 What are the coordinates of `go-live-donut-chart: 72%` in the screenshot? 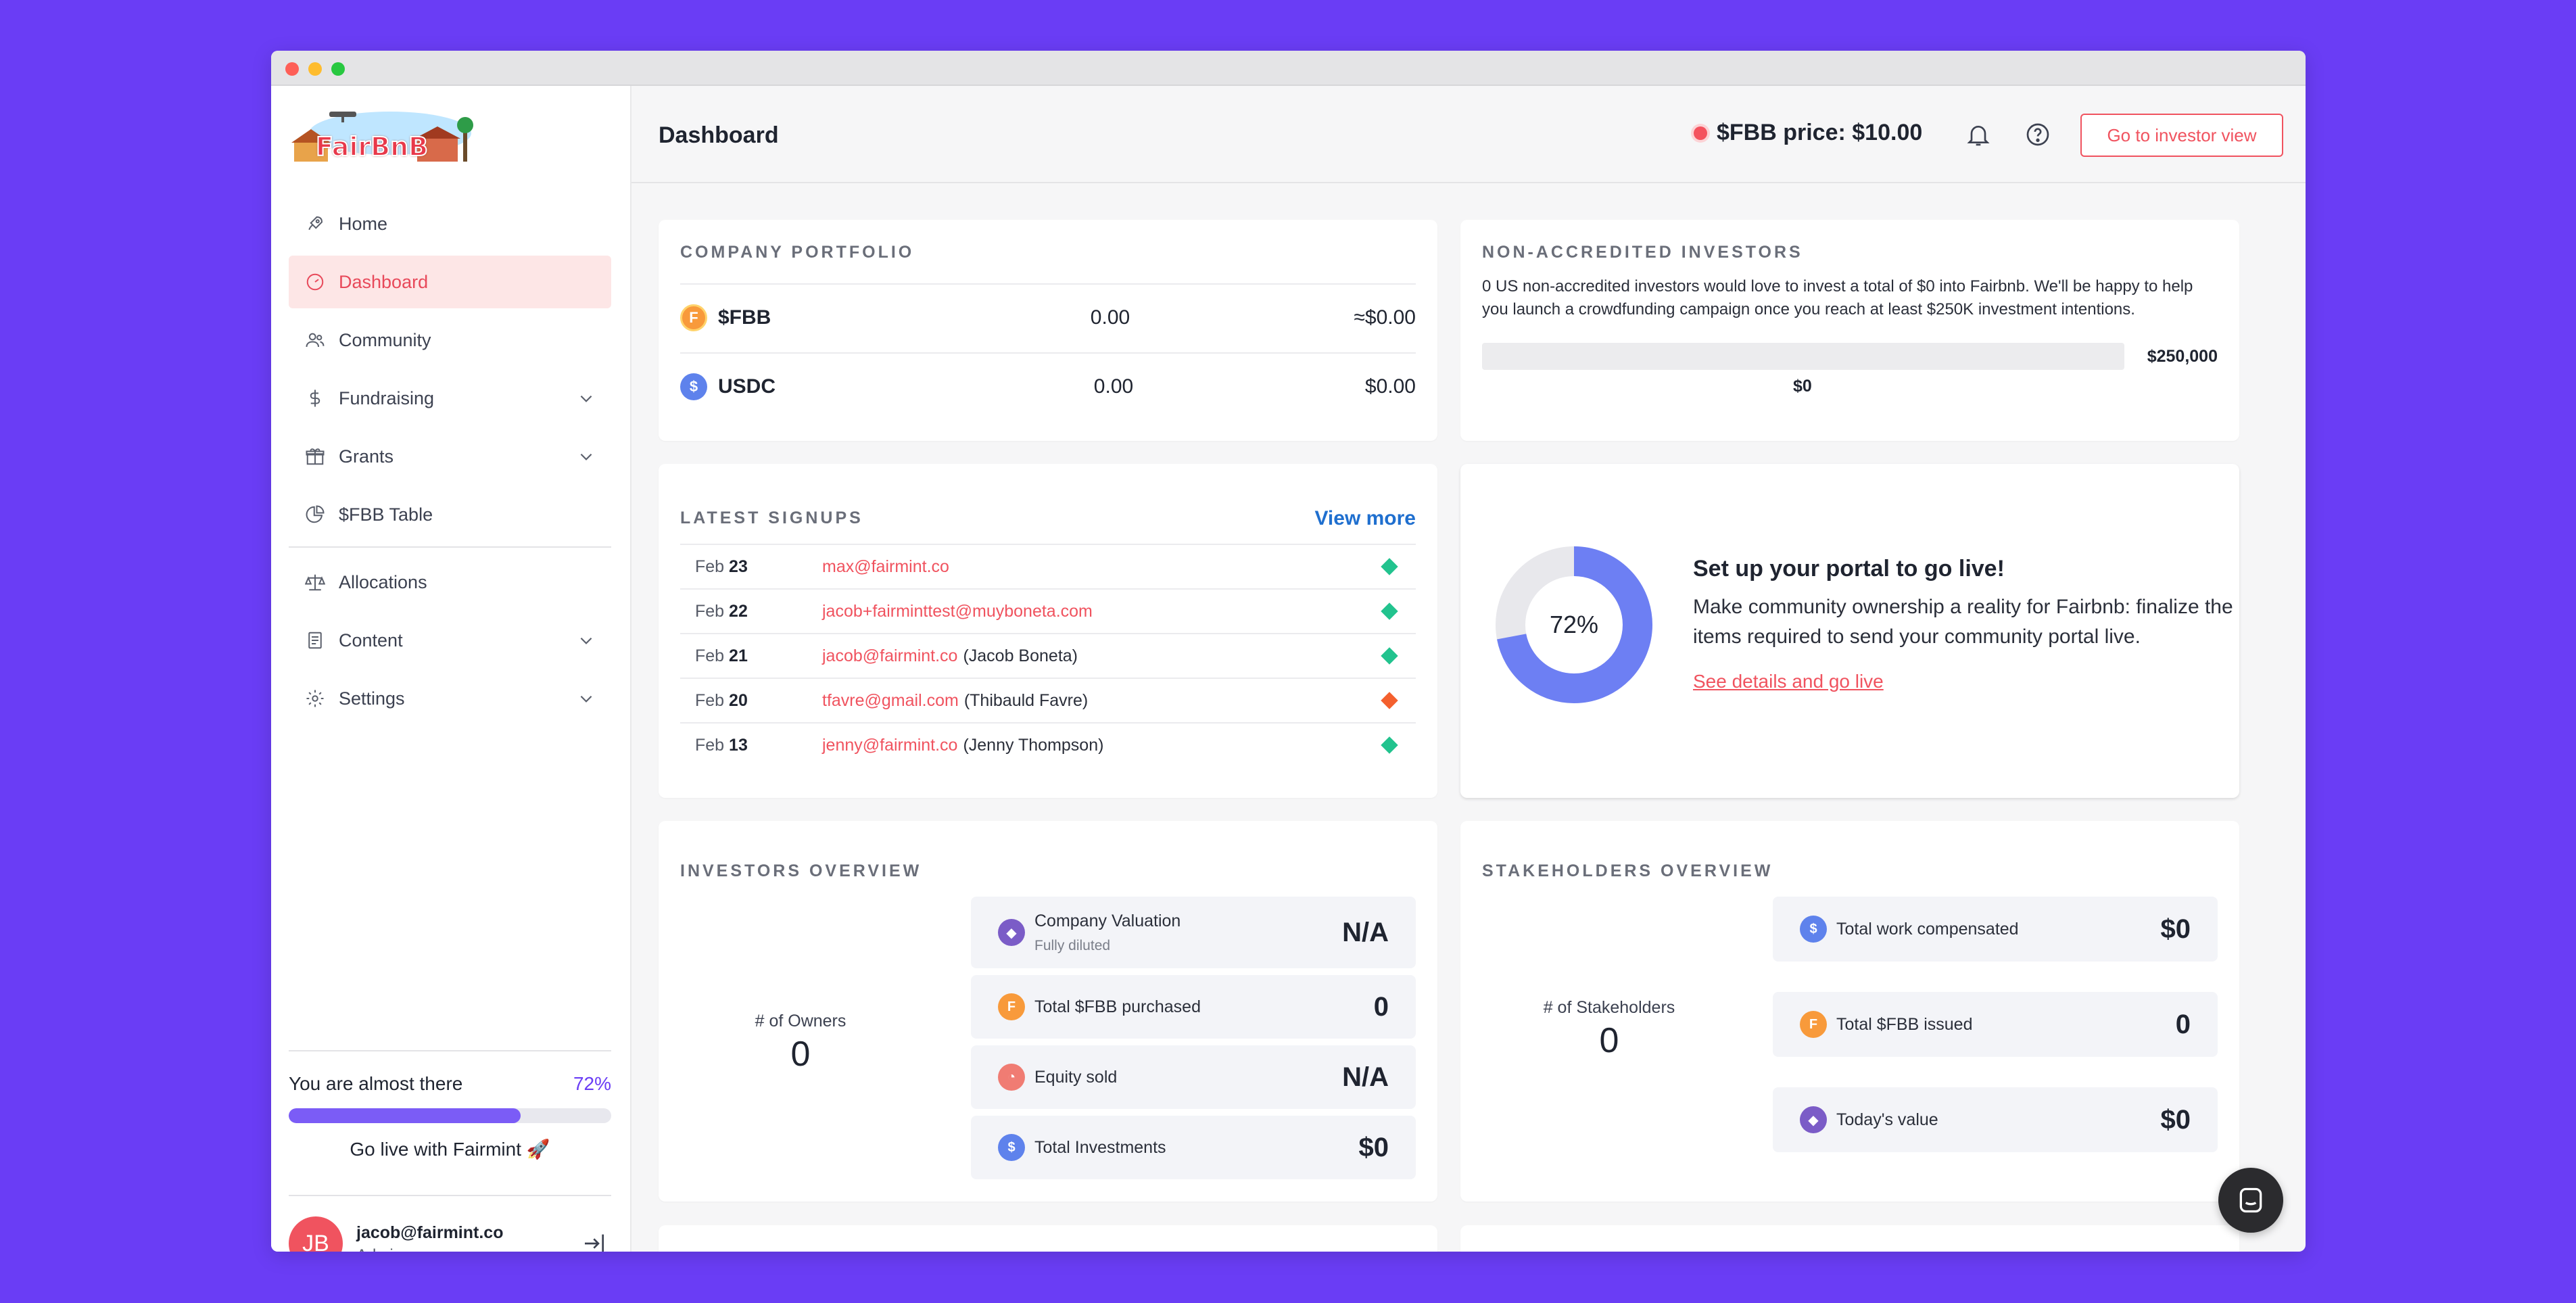 It's located at (1574, 624).